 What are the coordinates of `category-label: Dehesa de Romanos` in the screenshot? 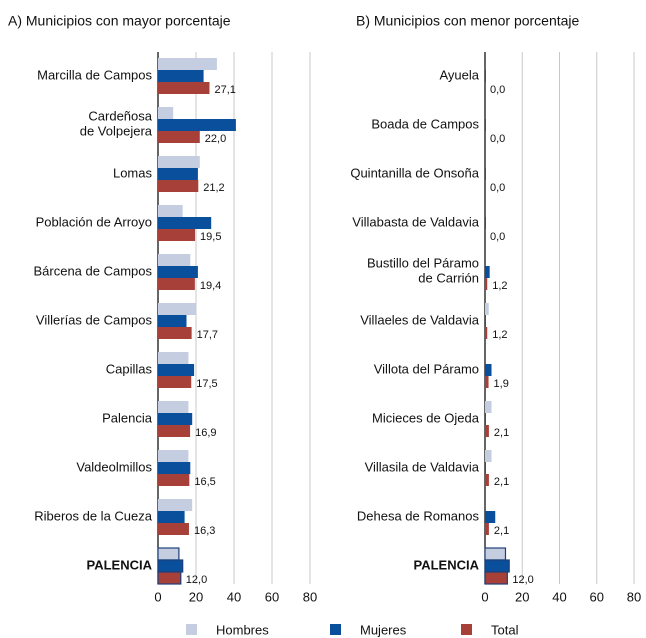 It's located at (418, 515).